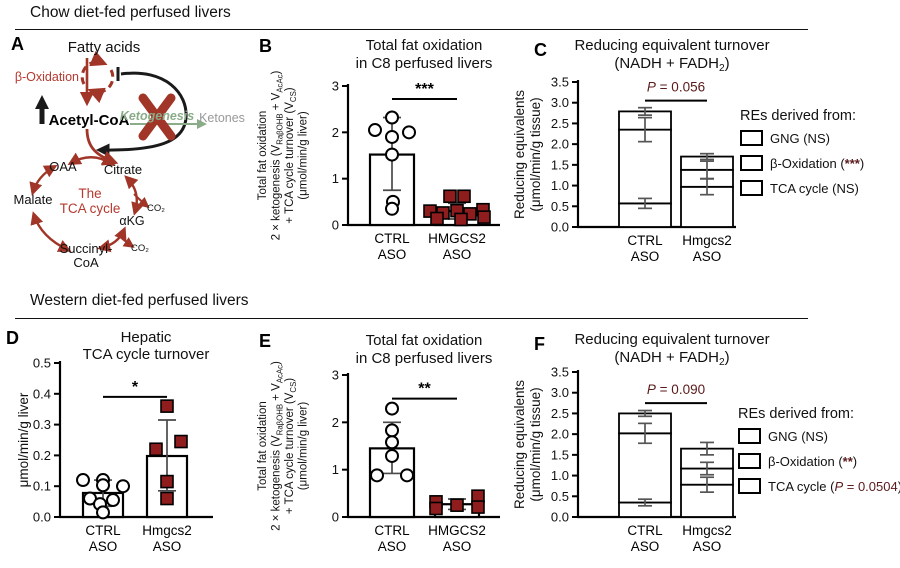 This screenshot has height=568, width=900. I want to click on y-axis-label: (μmol/min/g liver), so click(304, 446).